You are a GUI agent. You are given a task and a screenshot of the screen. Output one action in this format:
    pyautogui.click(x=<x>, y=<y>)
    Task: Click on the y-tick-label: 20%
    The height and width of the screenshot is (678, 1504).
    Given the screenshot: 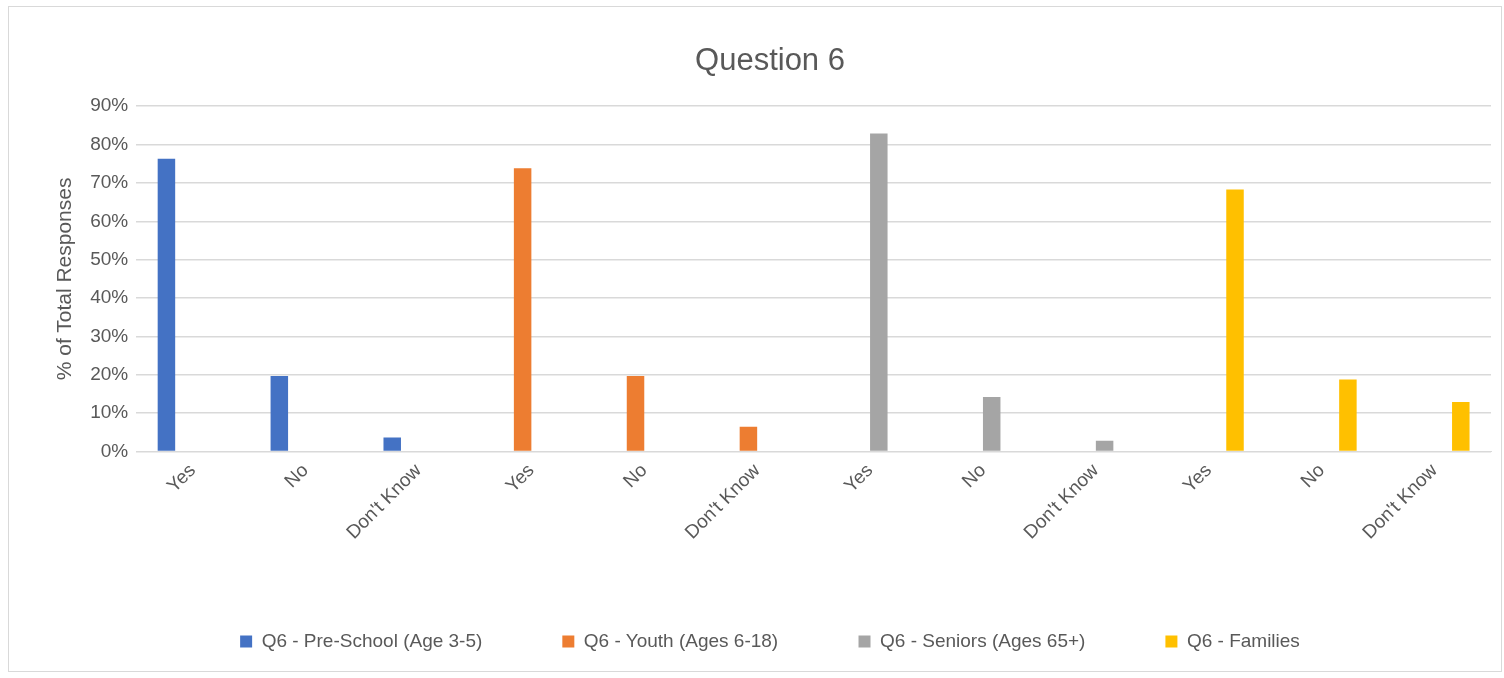 What is the action you would take?
    pyautogui.click(x=109, y=374)
    